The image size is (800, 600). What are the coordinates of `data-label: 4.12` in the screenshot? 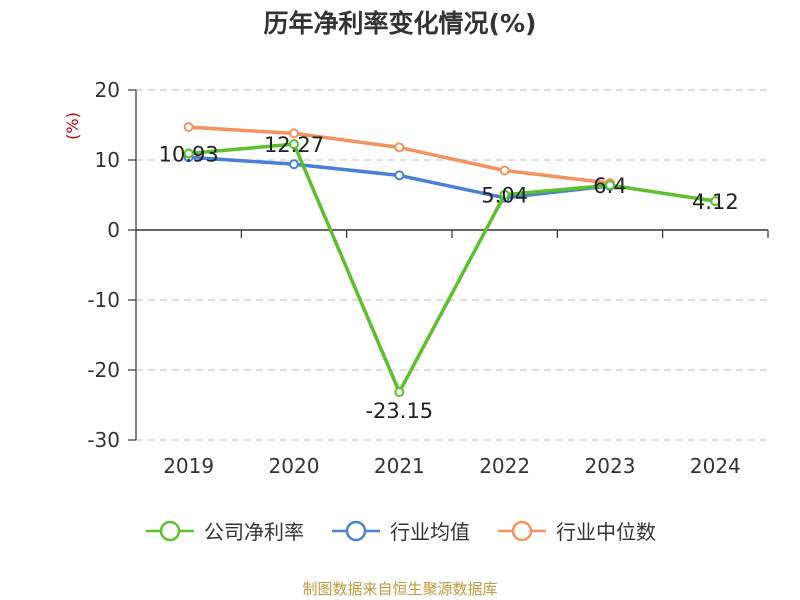 It's located at (715, 202).